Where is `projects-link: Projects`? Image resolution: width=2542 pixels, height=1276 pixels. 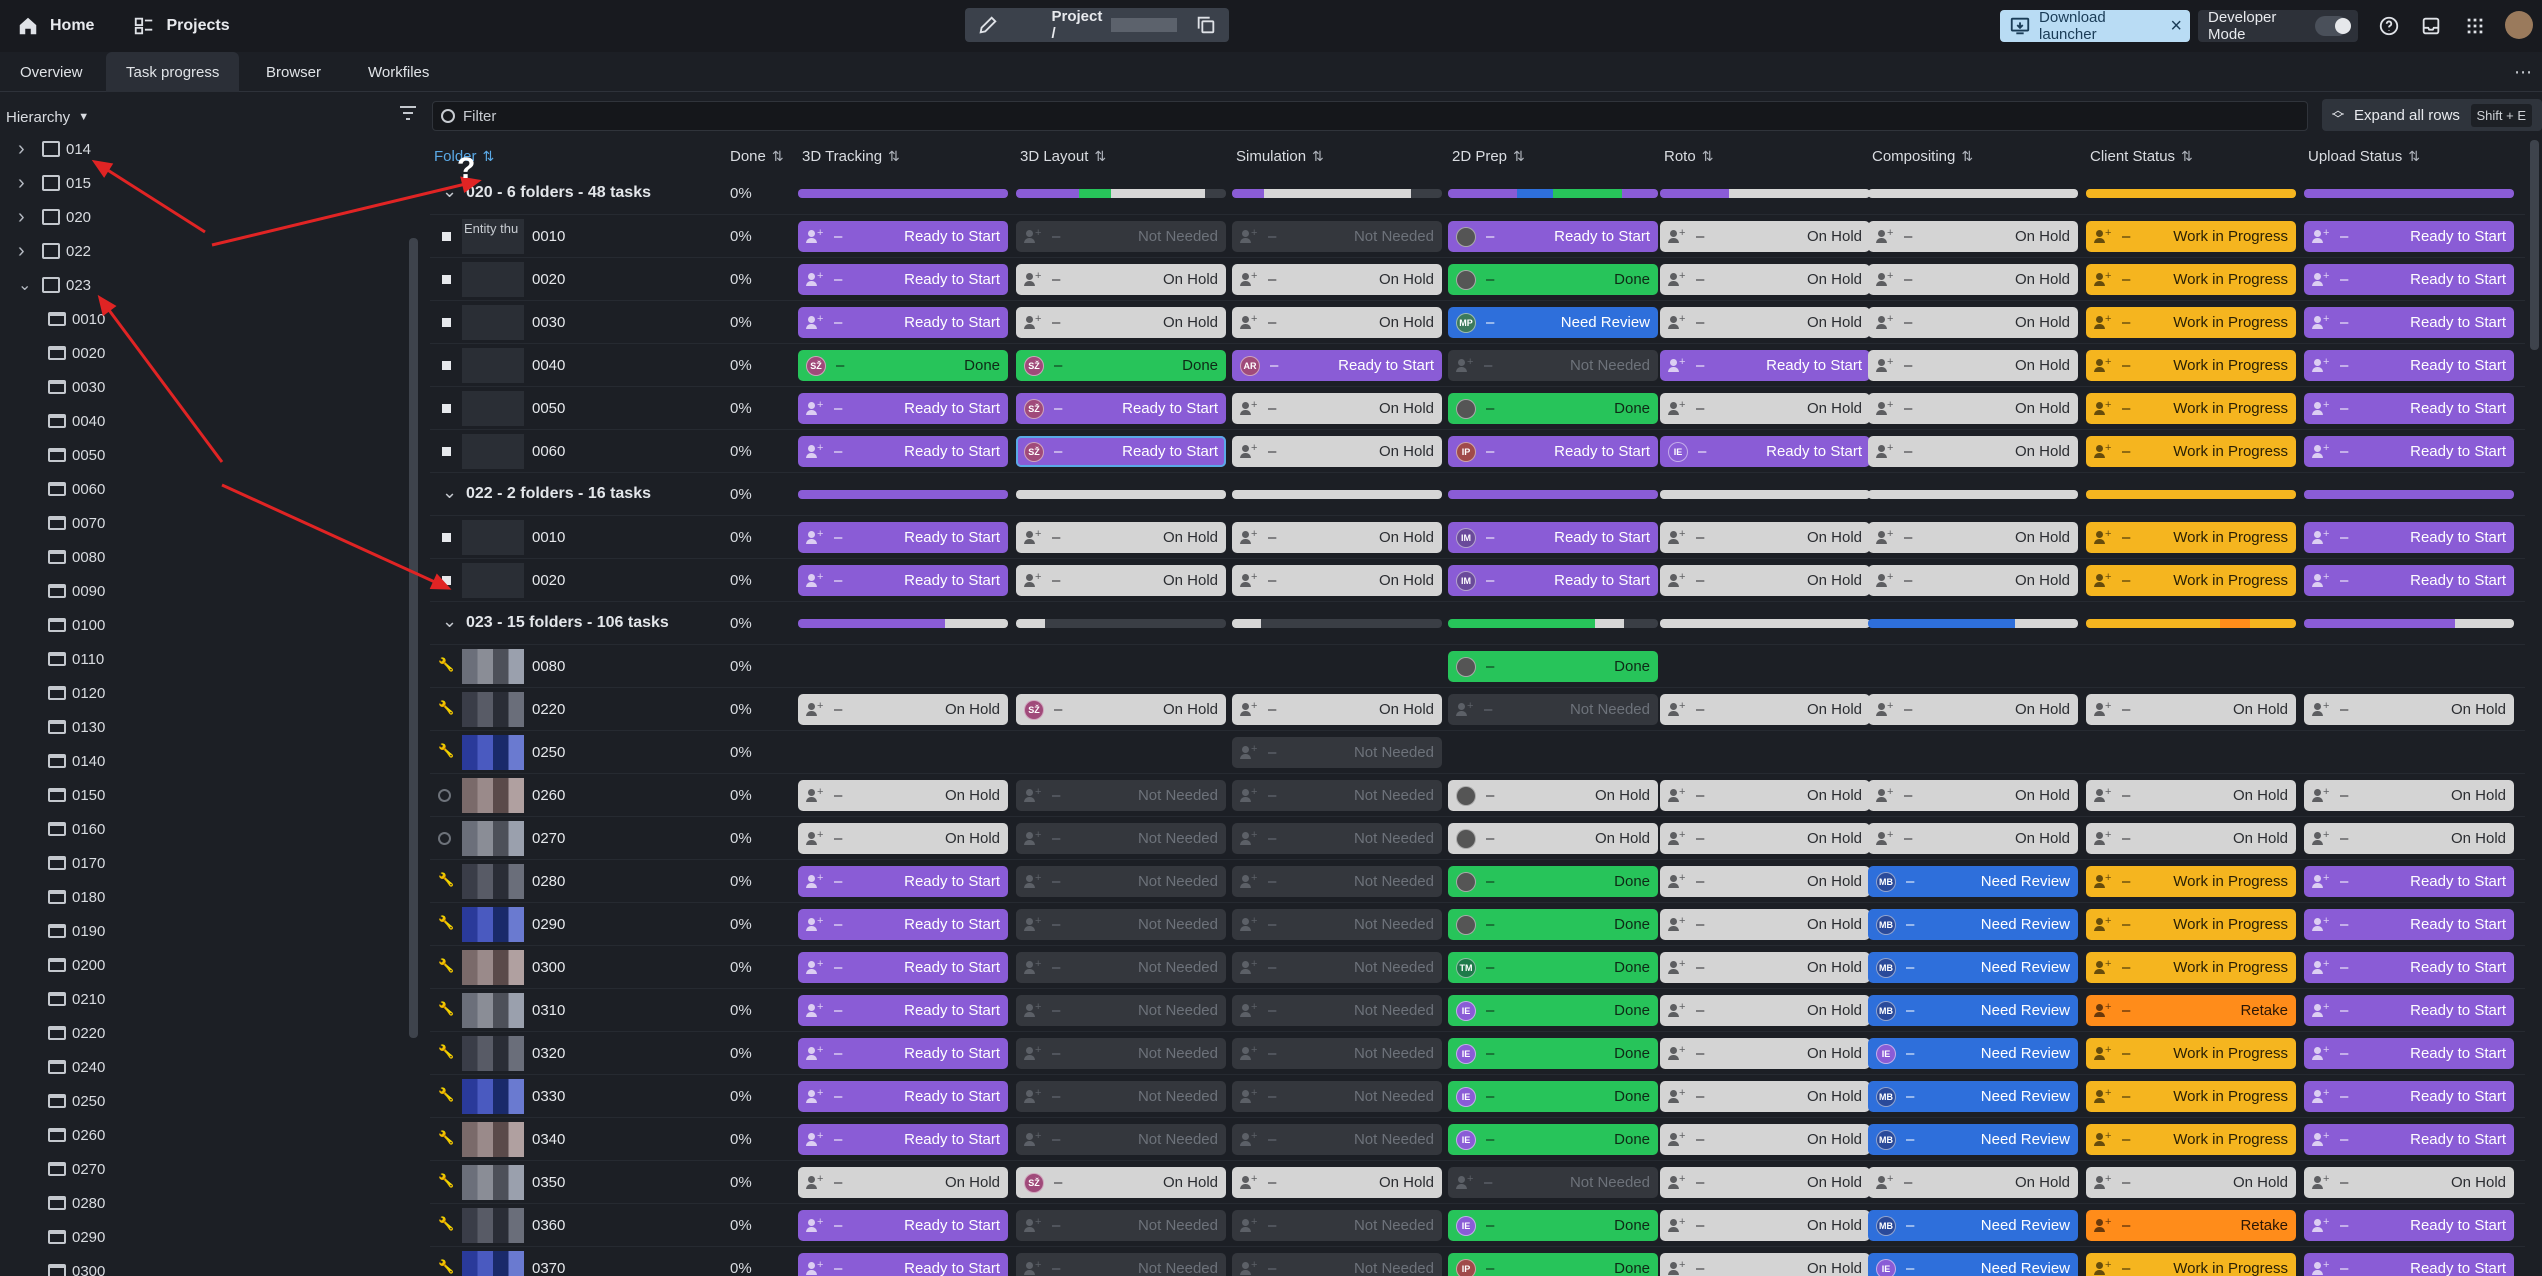 projects-link: Projects is located at coordinates (180, 26).